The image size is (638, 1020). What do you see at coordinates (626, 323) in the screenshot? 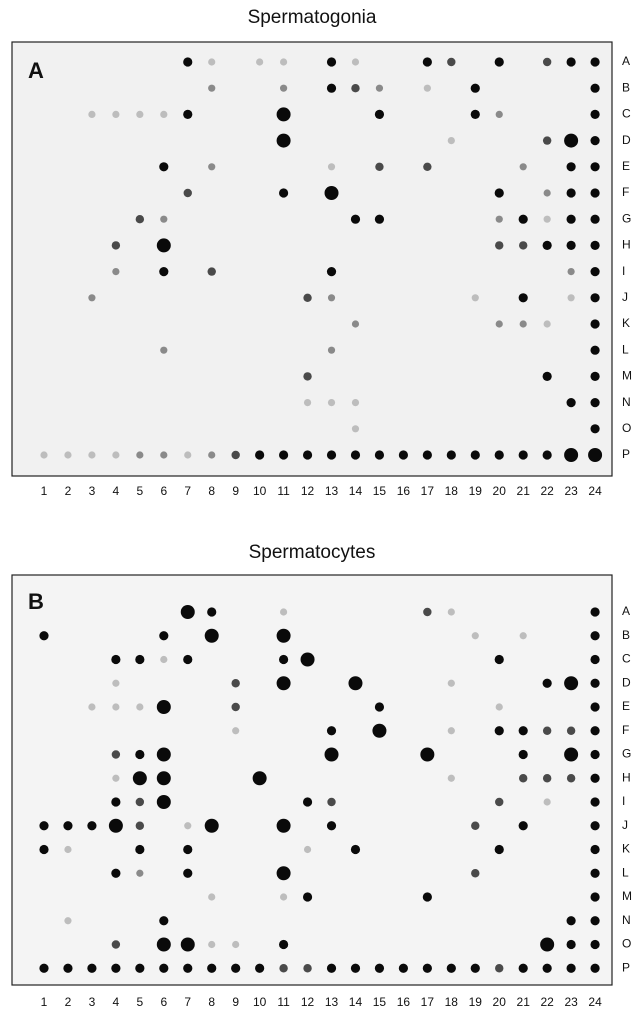
I see `row-label: K` at bounding box center [626, 323].